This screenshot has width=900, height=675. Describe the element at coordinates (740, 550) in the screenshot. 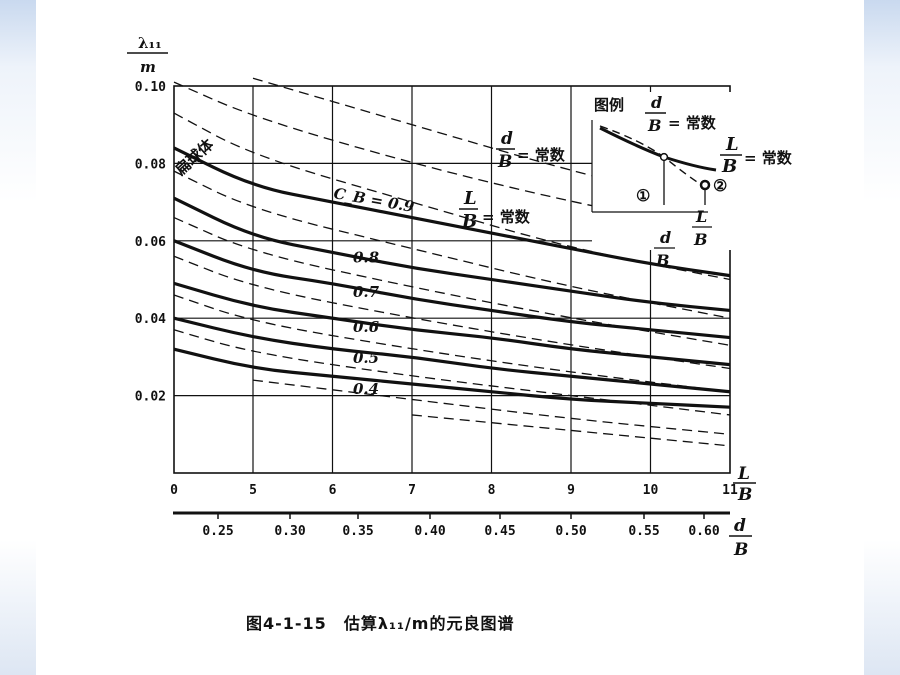

I see `x2-axis-label-bottom: B` at that location.